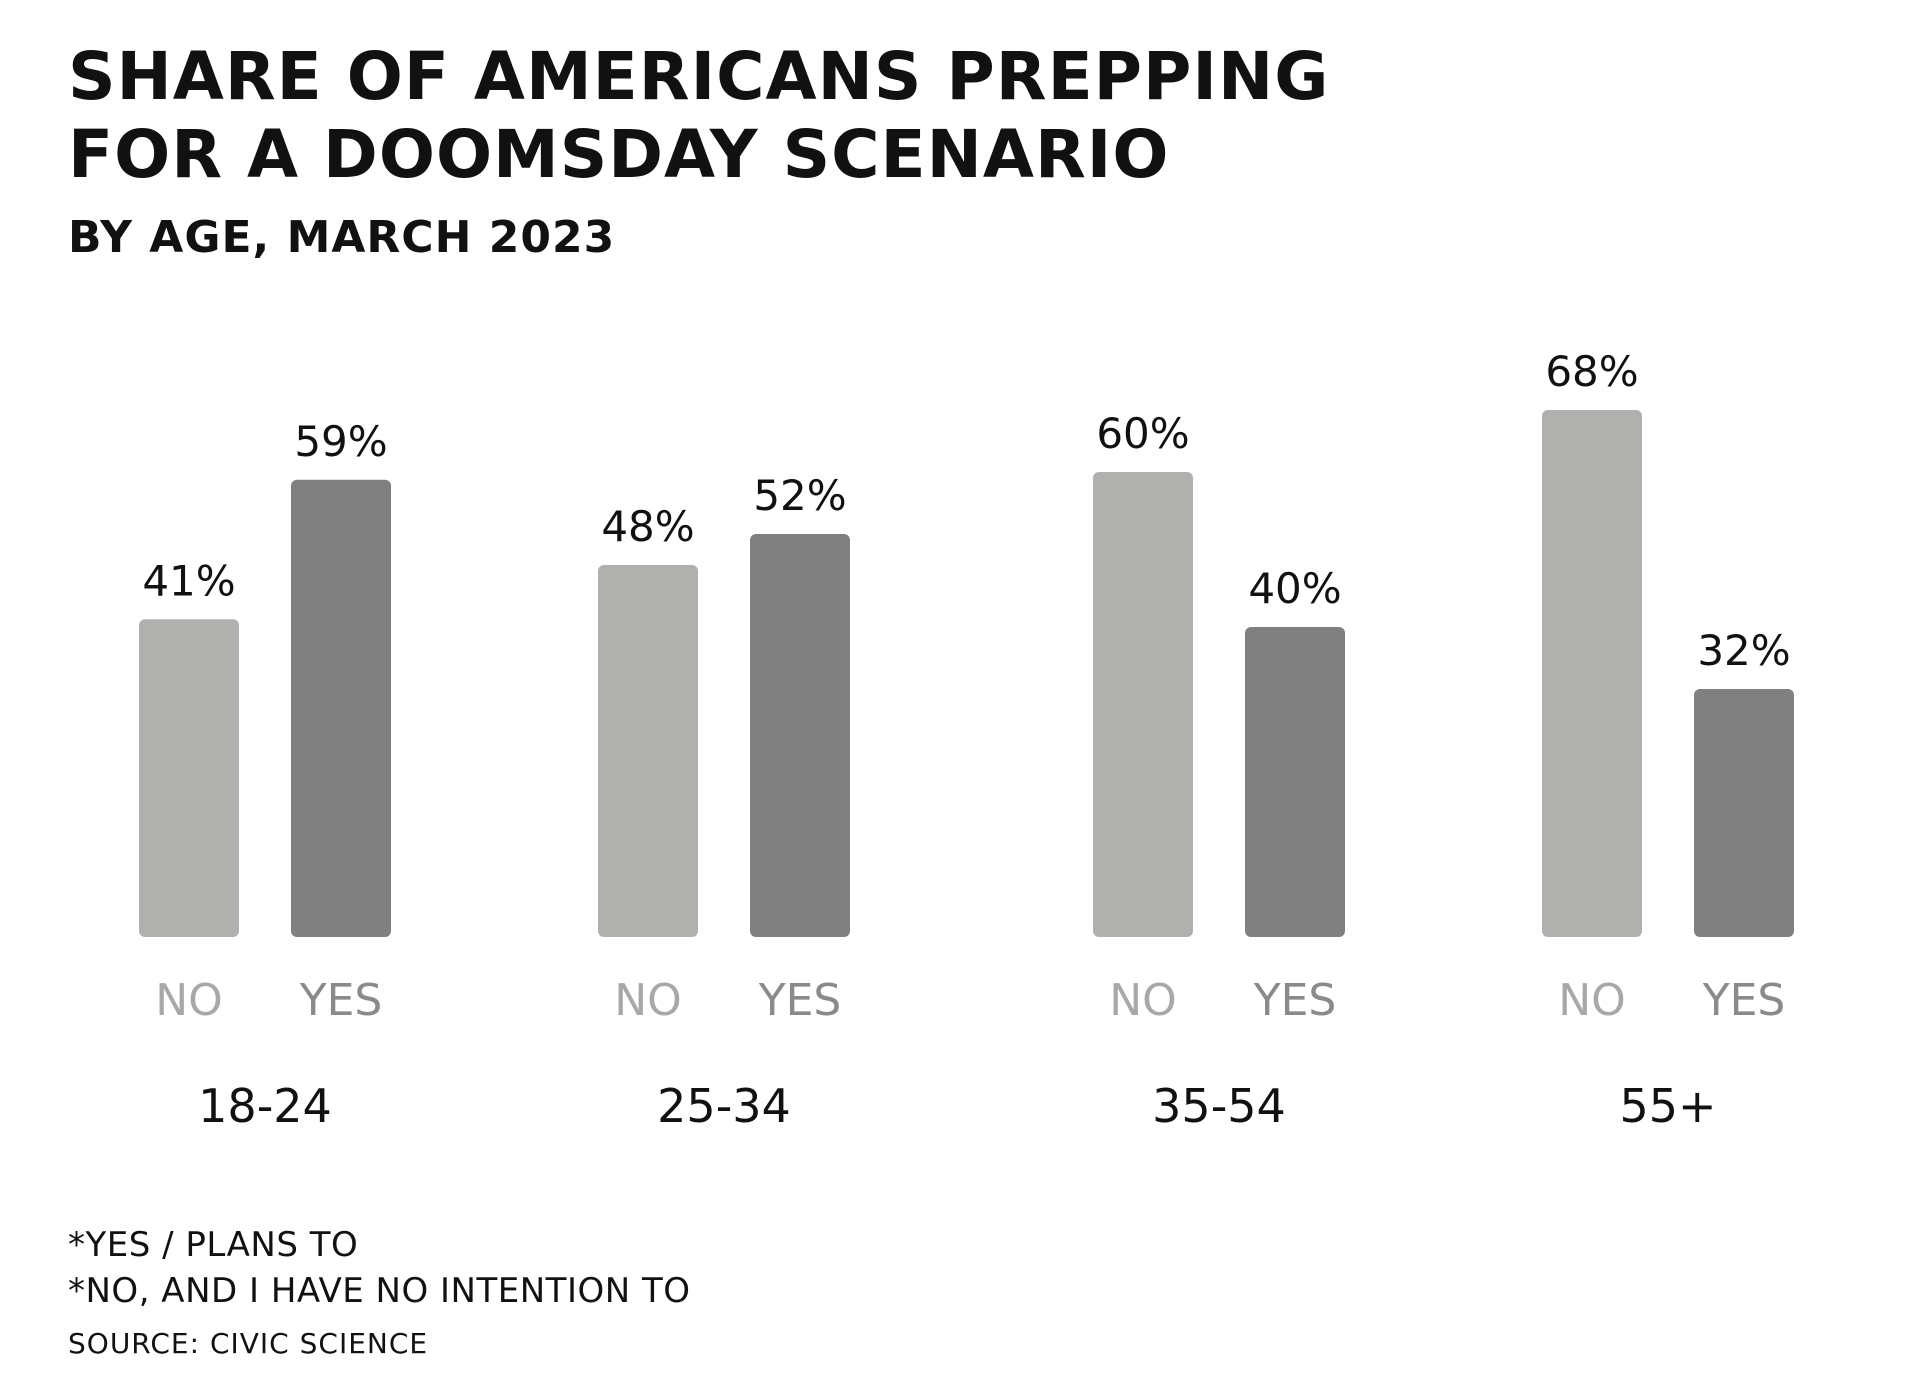 The height and width of the screenshot is (1389, 1920). I want to click on source-note: SOURCE: CIVIC SCIENCE, so click(248, 1343).